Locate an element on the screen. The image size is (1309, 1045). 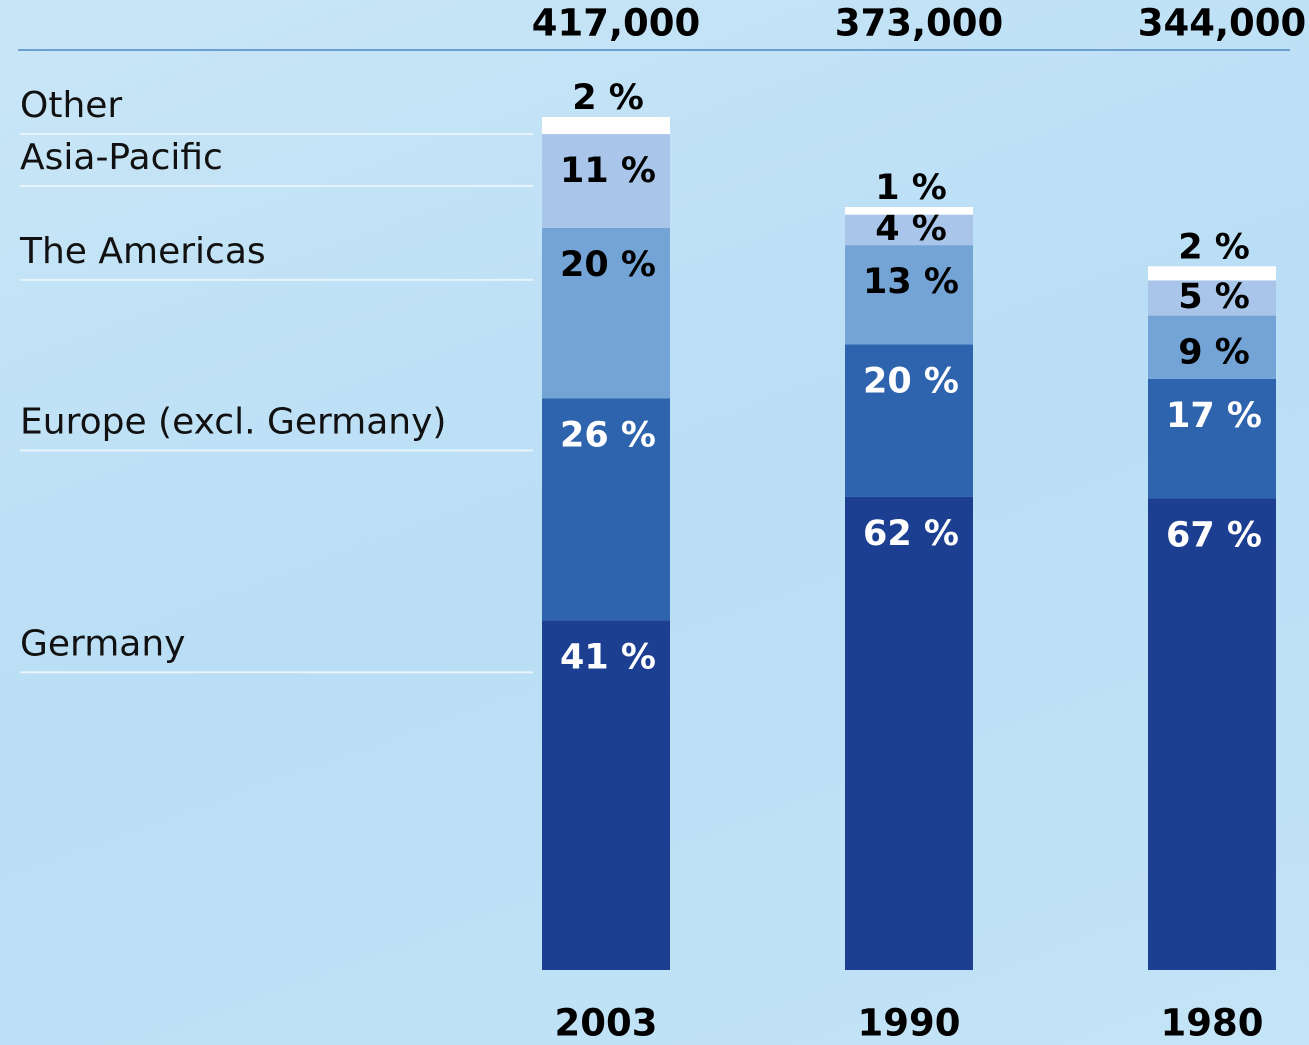
value-label: 11 % is located at coordinates (608, 171).